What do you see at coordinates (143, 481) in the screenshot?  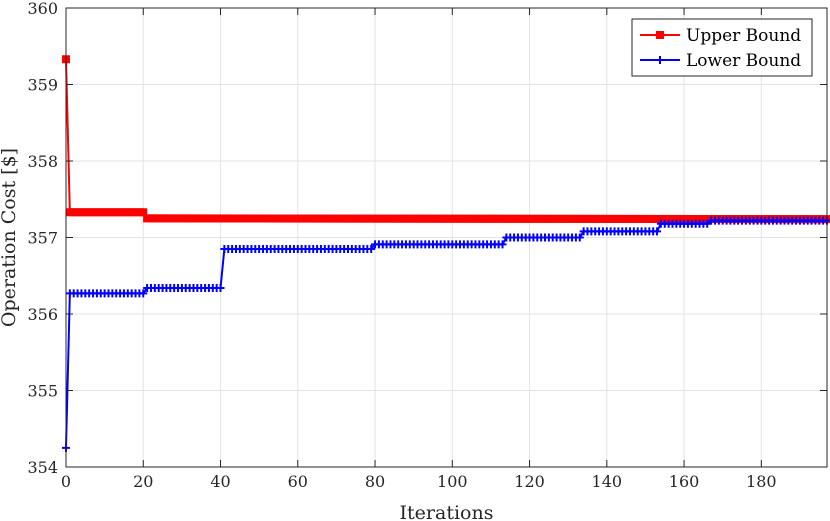 I see `x-tick-label: 20` at bounding box center [143, 481].